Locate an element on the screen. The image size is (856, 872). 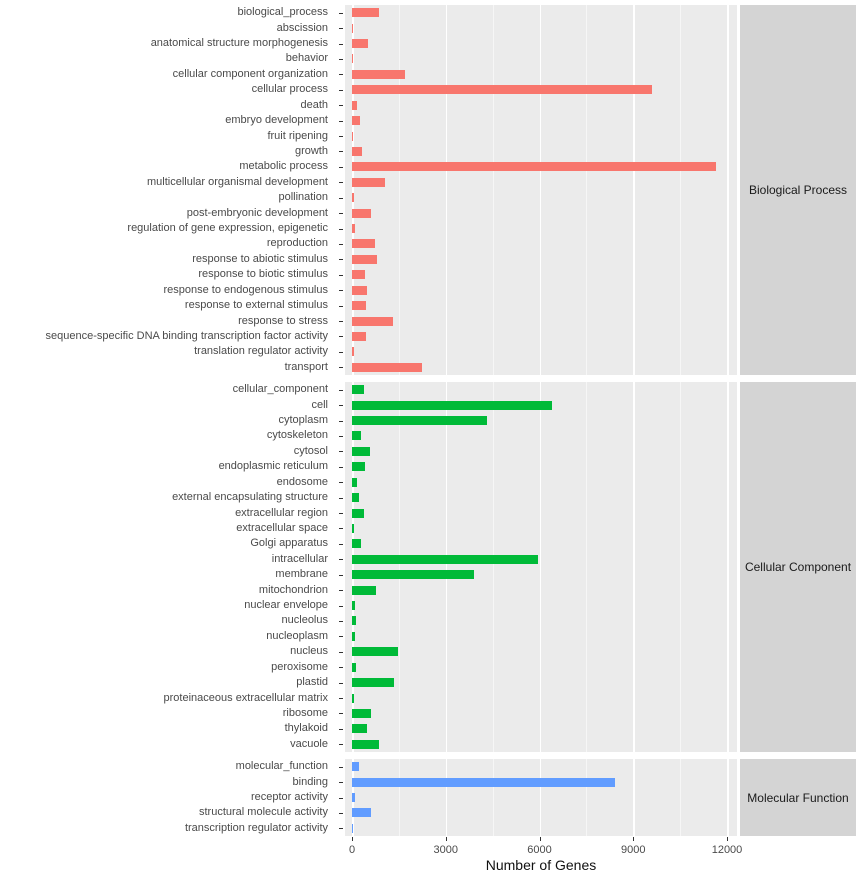
category-label: multicellular organismal development is located at coordinates (237, 181).